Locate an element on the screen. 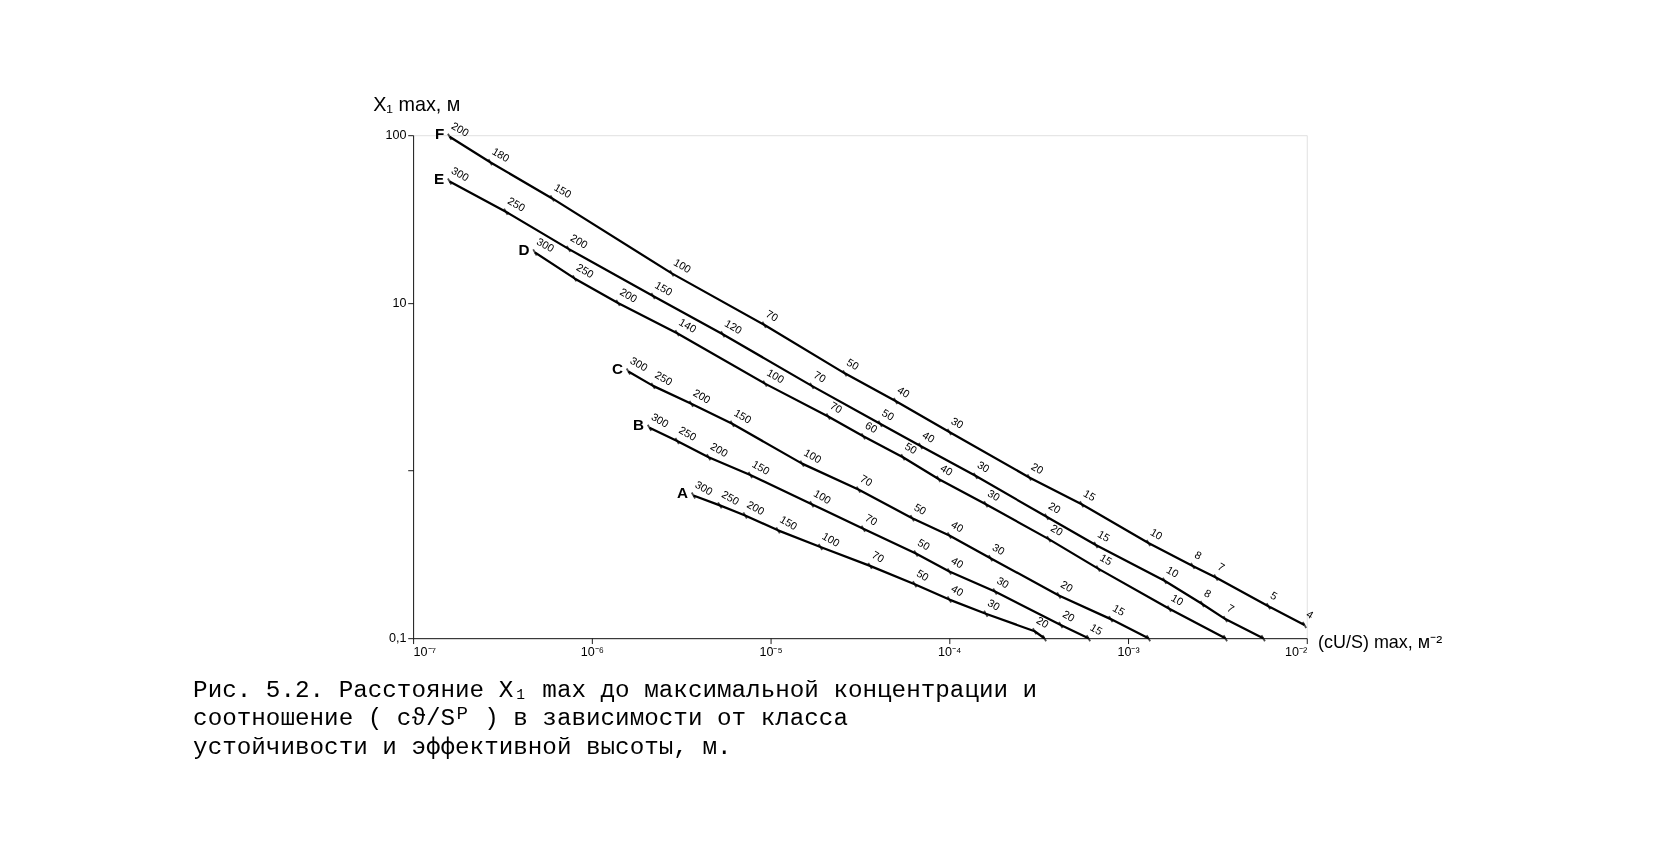 The image size is (1658, 855). x-axis-title: (cU/S) max, м⁻² is located at coordinates (1380, 641).